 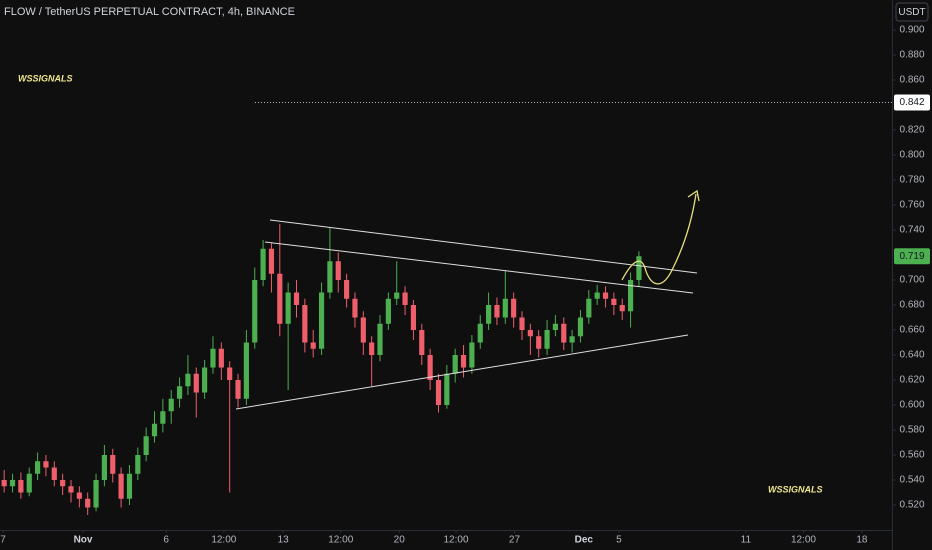 What do you see at coordinates (911, 130) in the screenshot?
I see `y-tick-label: 0.820` at bounding box center [911, 130].